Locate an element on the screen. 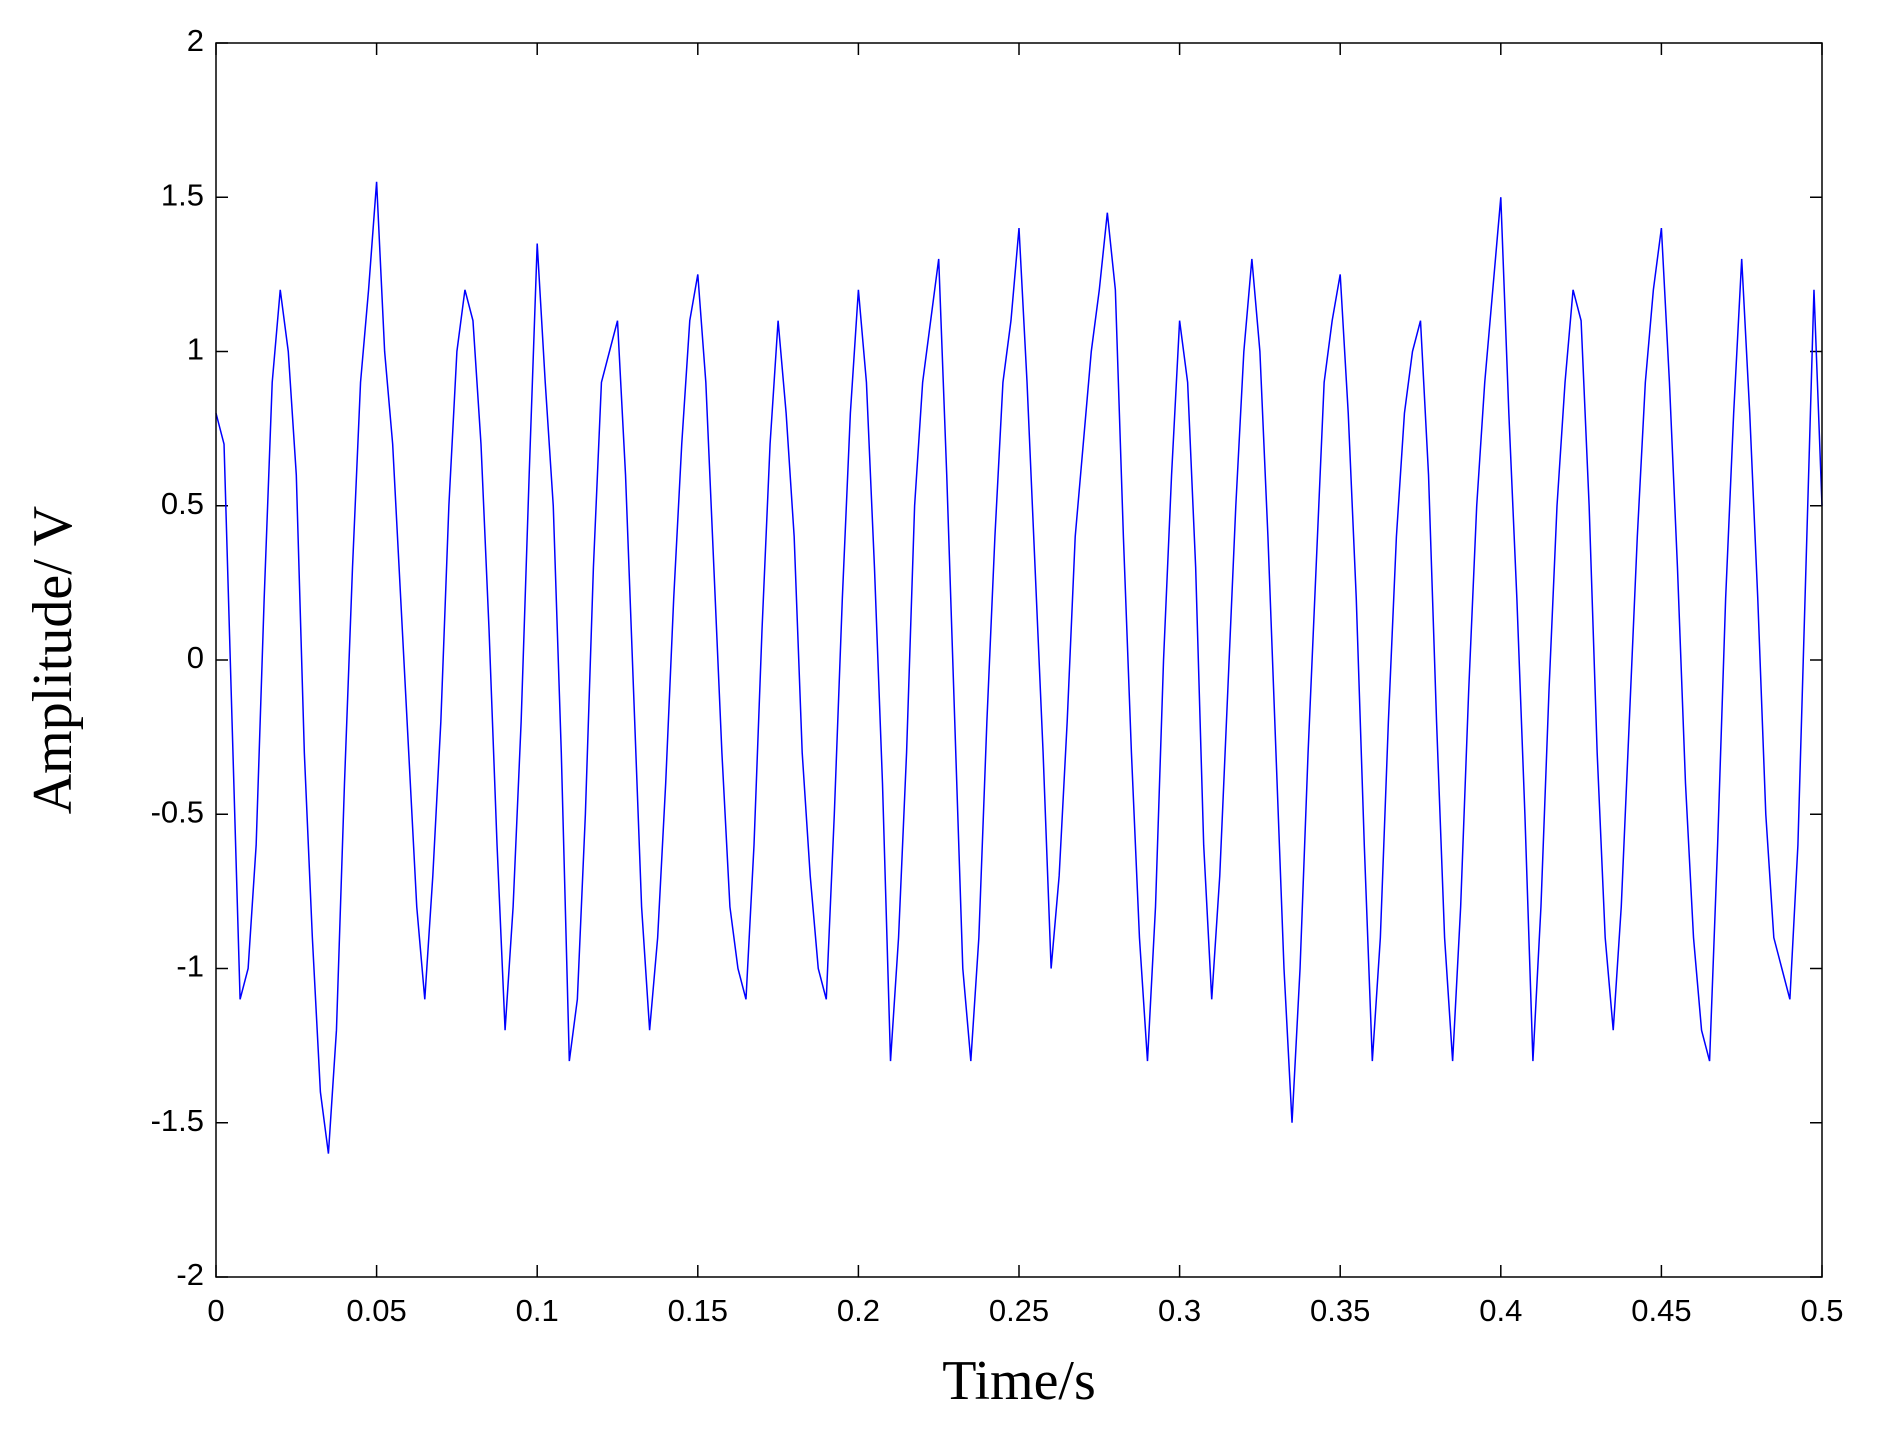 This screenshot has height=1434, width=1878. x-tick-label: 0.25 is located at coordinates (1019, 1310).